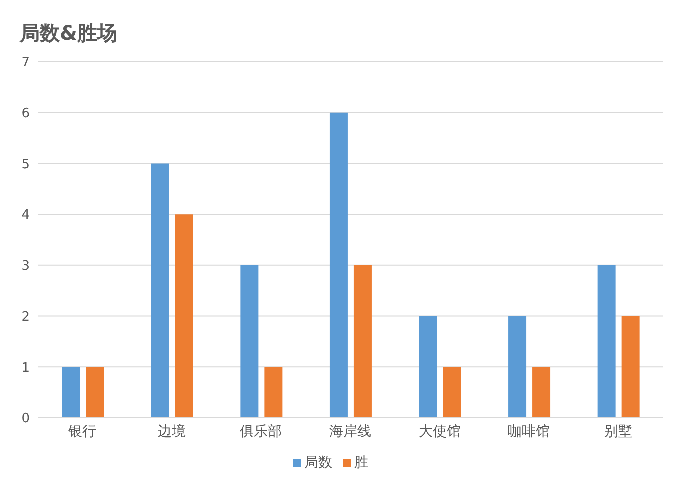 The image size is (681, 484). I want to click on y-tick-label: 0, so click(26, 419).